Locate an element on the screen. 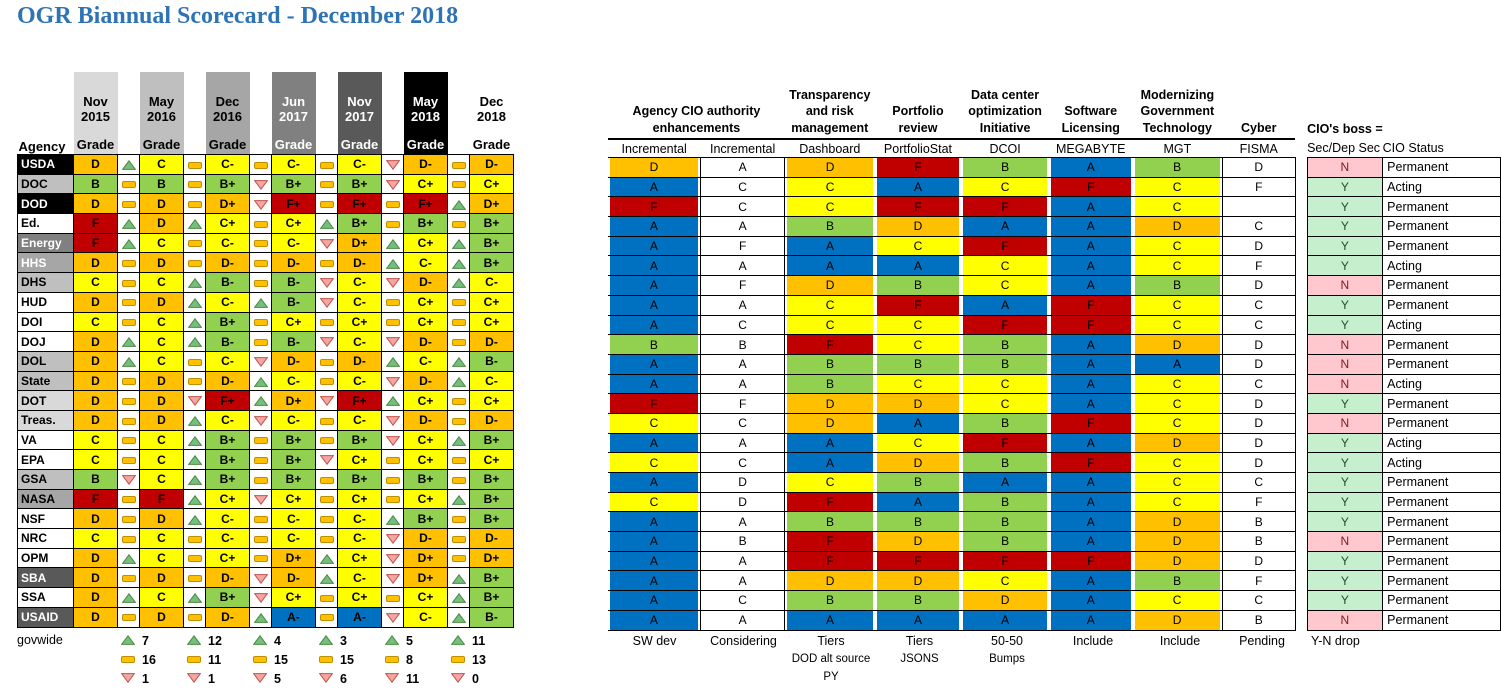 Image resolution: width=1501 pixels, height=689 pixels. category-sublabel: DCOI is located at coordinates (1005, 148).